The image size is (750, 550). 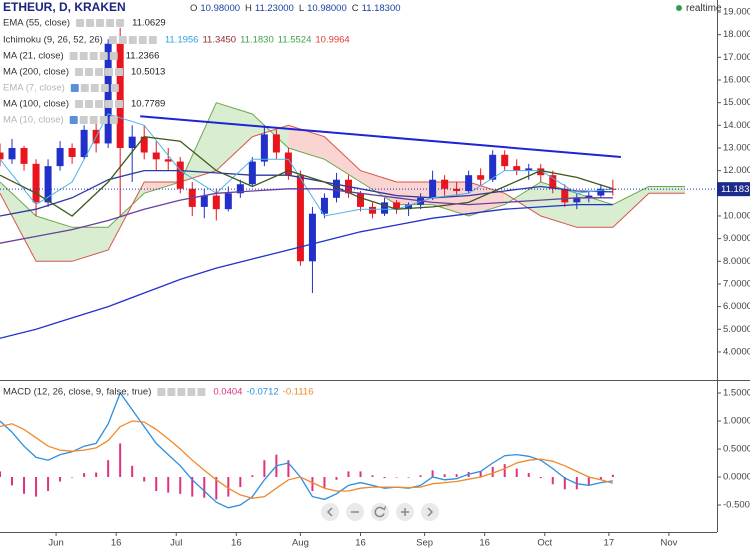 What do you see at coordinates (148, 104) in the screenshot?
I see `indicator-value: 10.7789` at bounding box center [148, 104].